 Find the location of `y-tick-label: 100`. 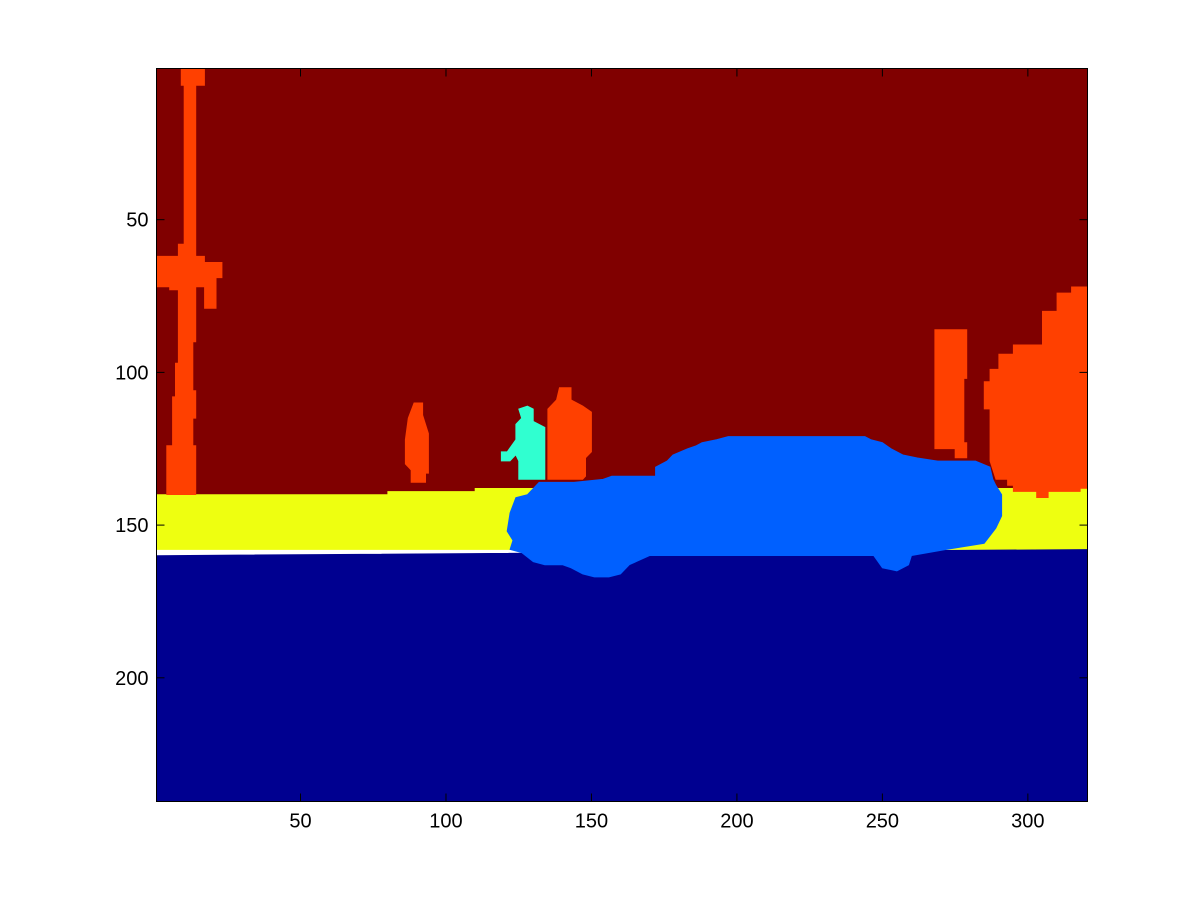

y-tick-label: 100 is located at coordinates (131, 373).